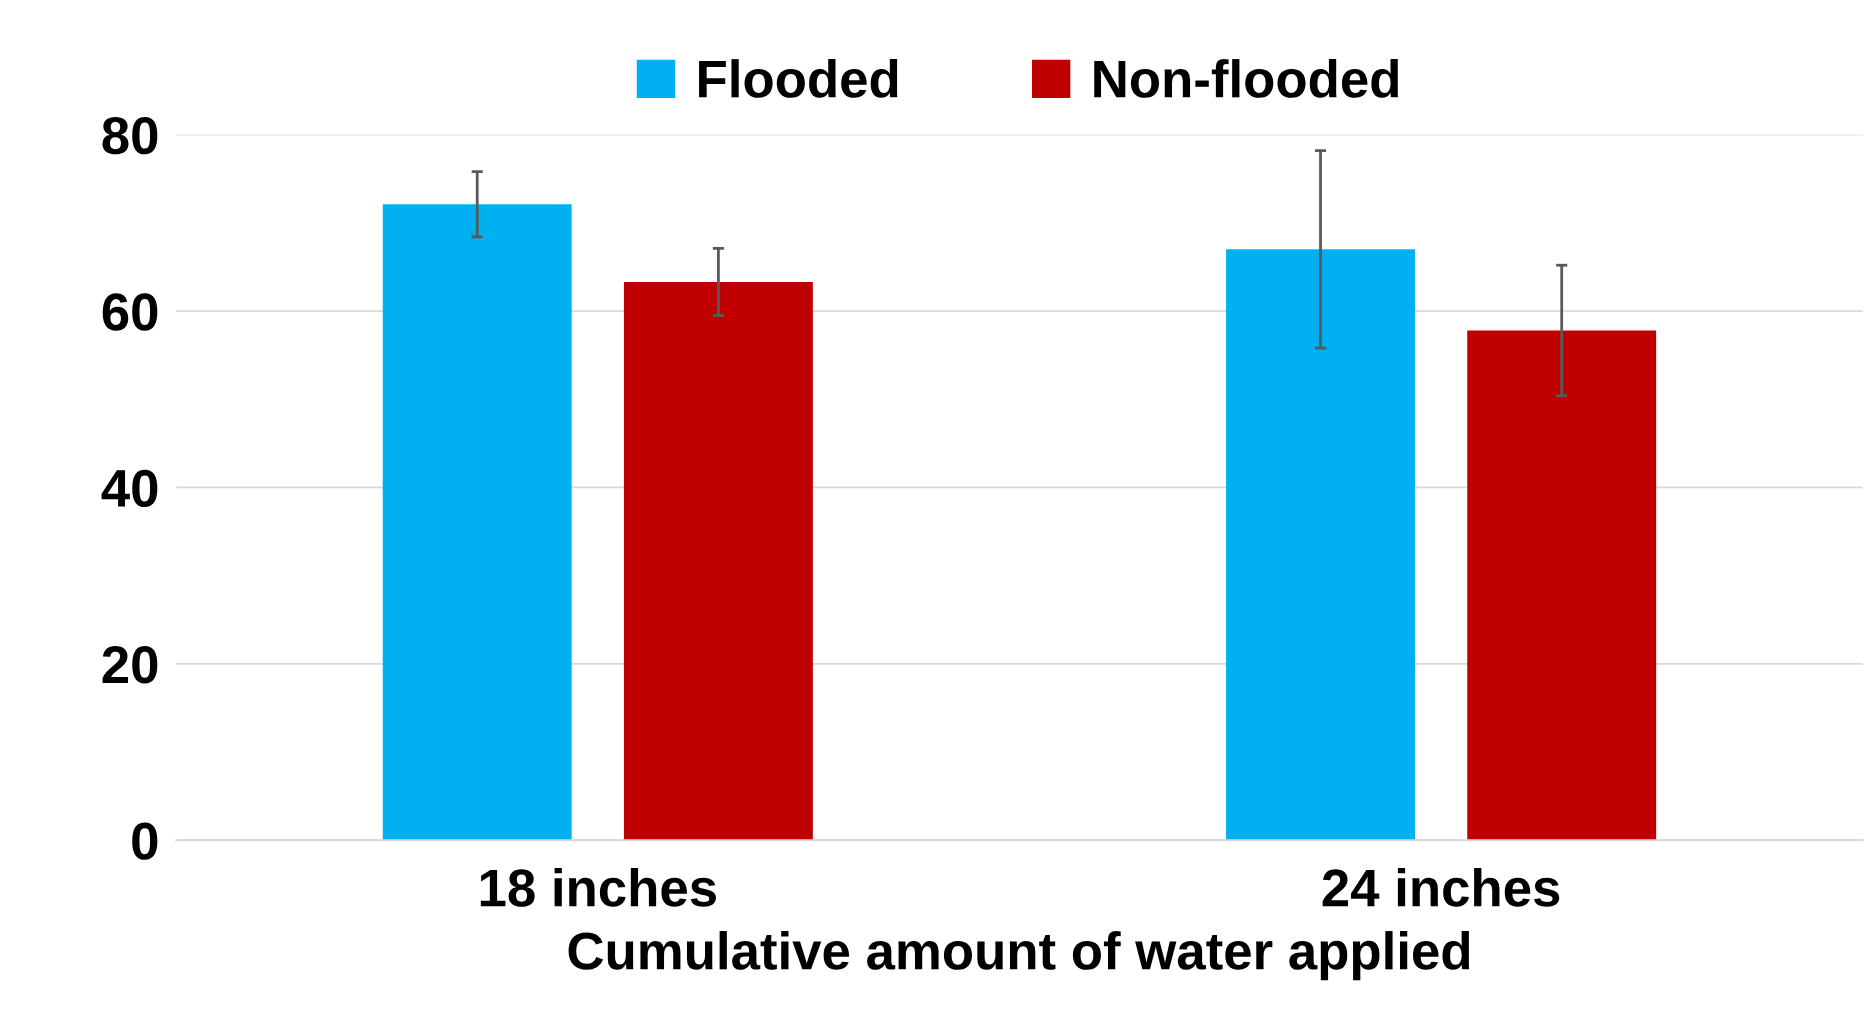 The image size is (1874, 1036). What do you see at coordinates (129, 488) in the screenshot?
I see `y-tick-label: 40` at bounding box center [129, 488].